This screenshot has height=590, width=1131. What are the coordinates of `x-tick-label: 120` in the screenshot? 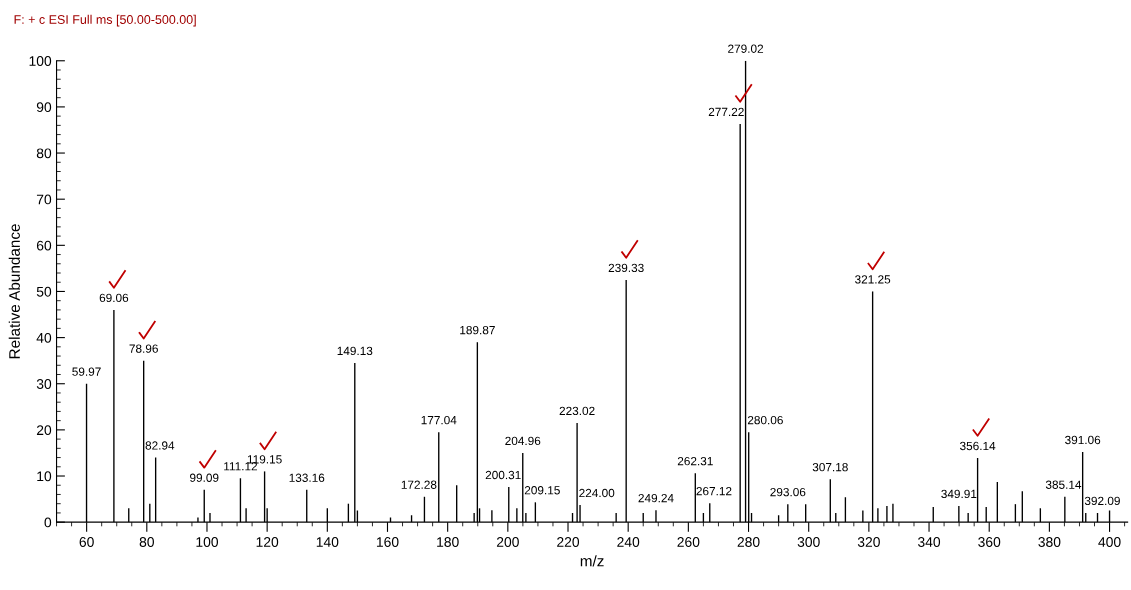 It's located at (267, 542).